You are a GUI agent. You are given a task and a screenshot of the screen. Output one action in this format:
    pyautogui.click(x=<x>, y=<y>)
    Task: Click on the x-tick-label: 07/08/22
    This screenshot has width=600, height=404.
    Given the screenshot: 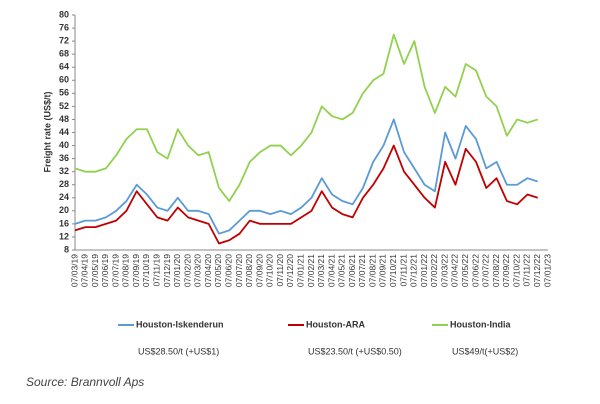 What is the action you would take?
    pyautogui.click(x=496, y=270)
    